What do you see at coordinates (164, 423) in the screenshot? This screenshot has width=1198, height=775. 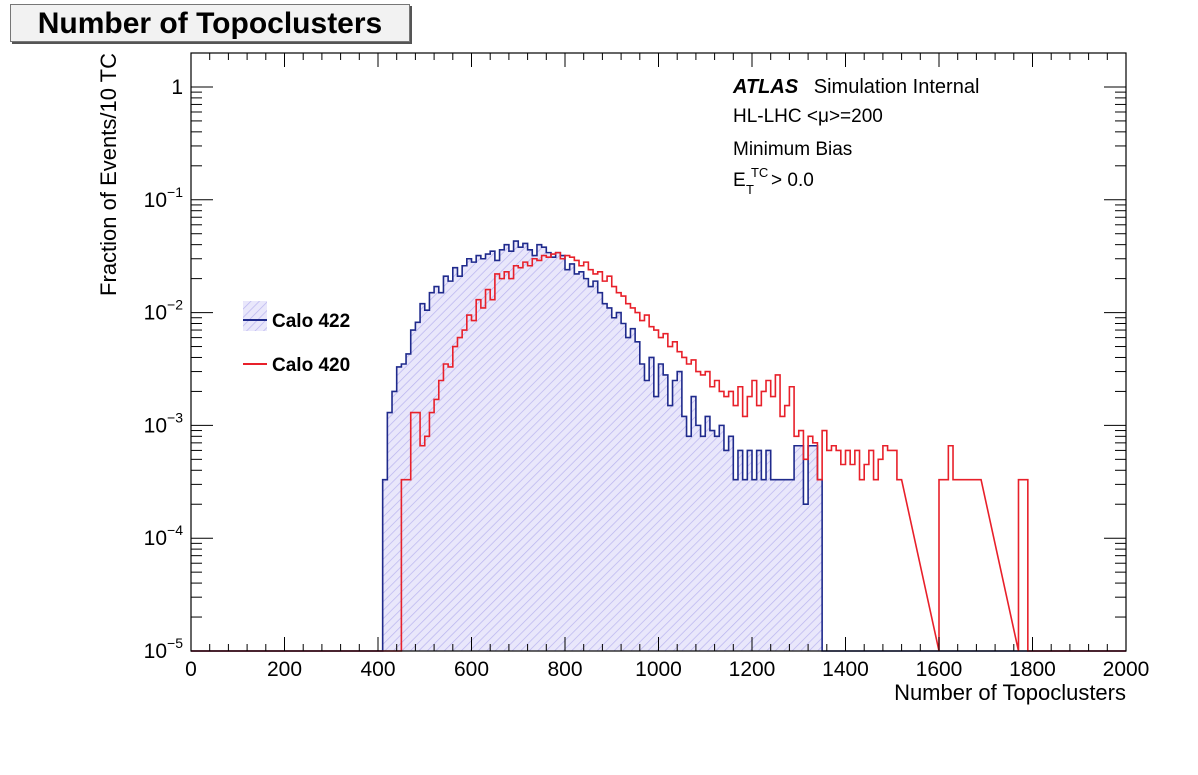 I see `y-tick-label: 10⁻³` at bounding box center [164, 423].